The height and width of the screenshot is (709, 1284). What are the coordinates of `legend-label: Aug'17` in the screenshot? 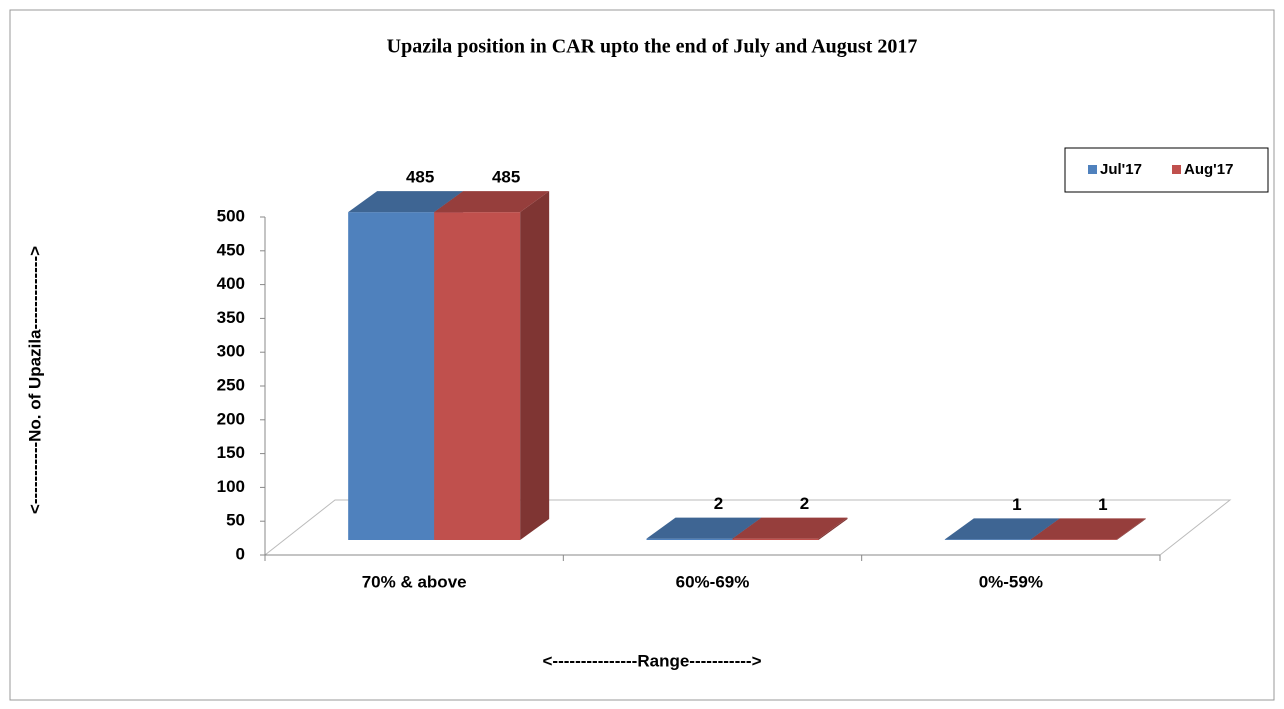 It's located at (1208, 169).